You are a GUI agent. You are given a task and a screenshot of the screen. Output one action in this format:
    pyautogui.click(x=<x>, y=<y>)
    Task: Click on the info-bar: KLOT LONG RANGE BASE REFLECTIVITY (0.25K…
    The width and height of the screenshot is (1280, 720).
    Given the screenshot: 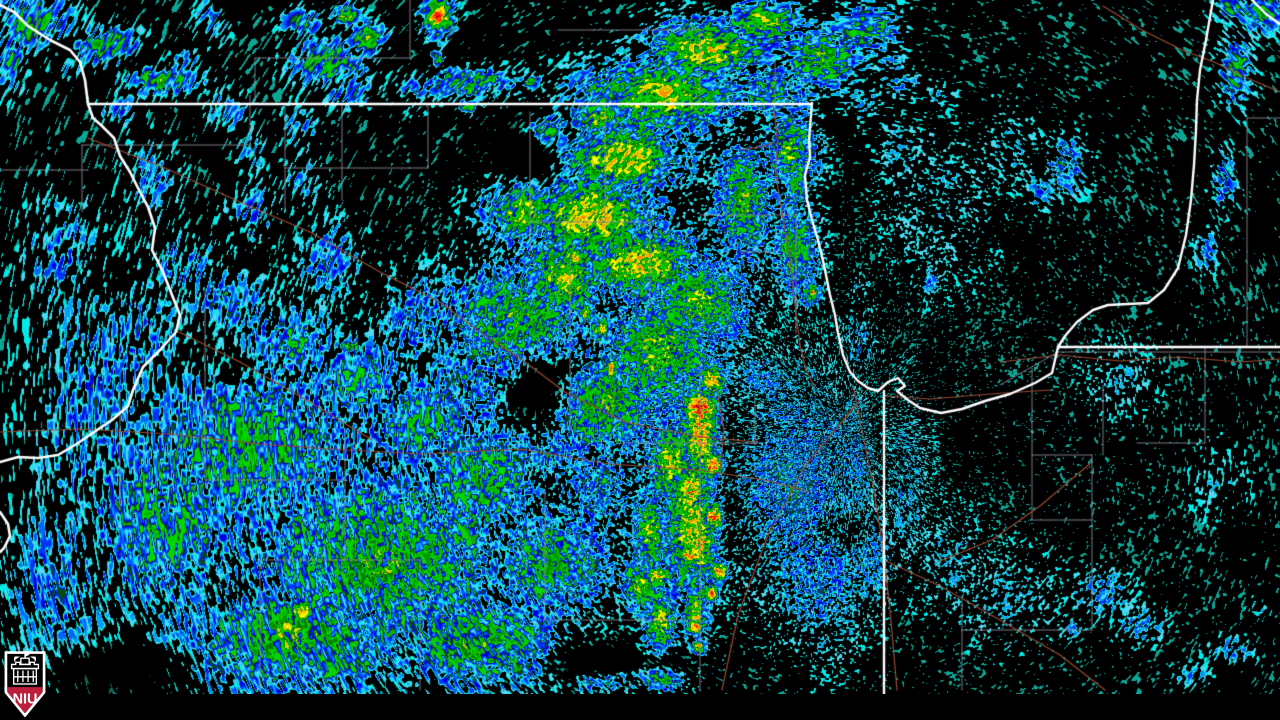 What is the action you would take?
    pyautogui.click(x=640, y=702)
    